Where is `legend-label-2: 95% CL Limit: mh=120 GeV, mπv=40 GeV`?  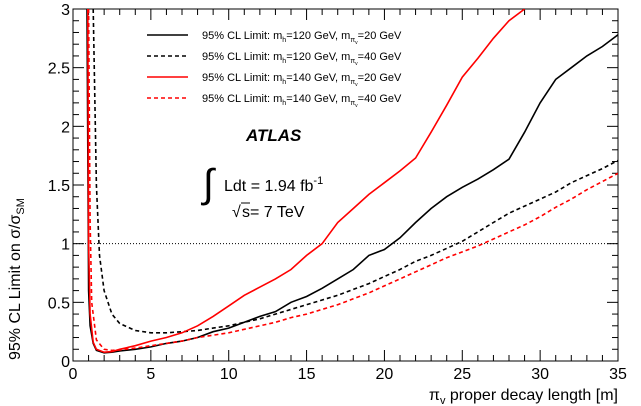 legend-label-2: 95% CL Limit: mh=120 GeV, mπv=40 GeV is located at coordinates (302, 59).